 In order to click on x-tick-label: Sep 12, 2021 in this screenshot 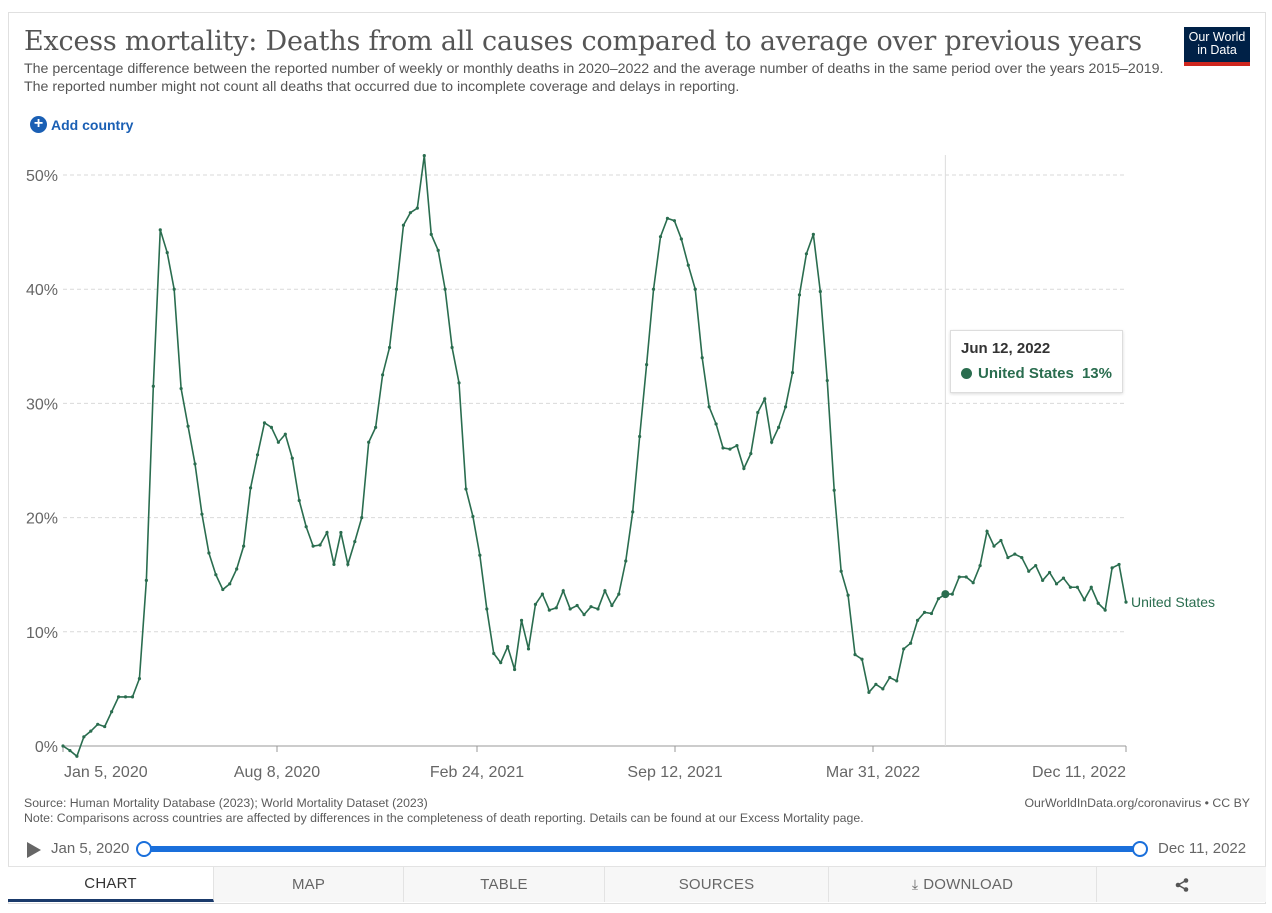, I will do `click(674, 772)`.